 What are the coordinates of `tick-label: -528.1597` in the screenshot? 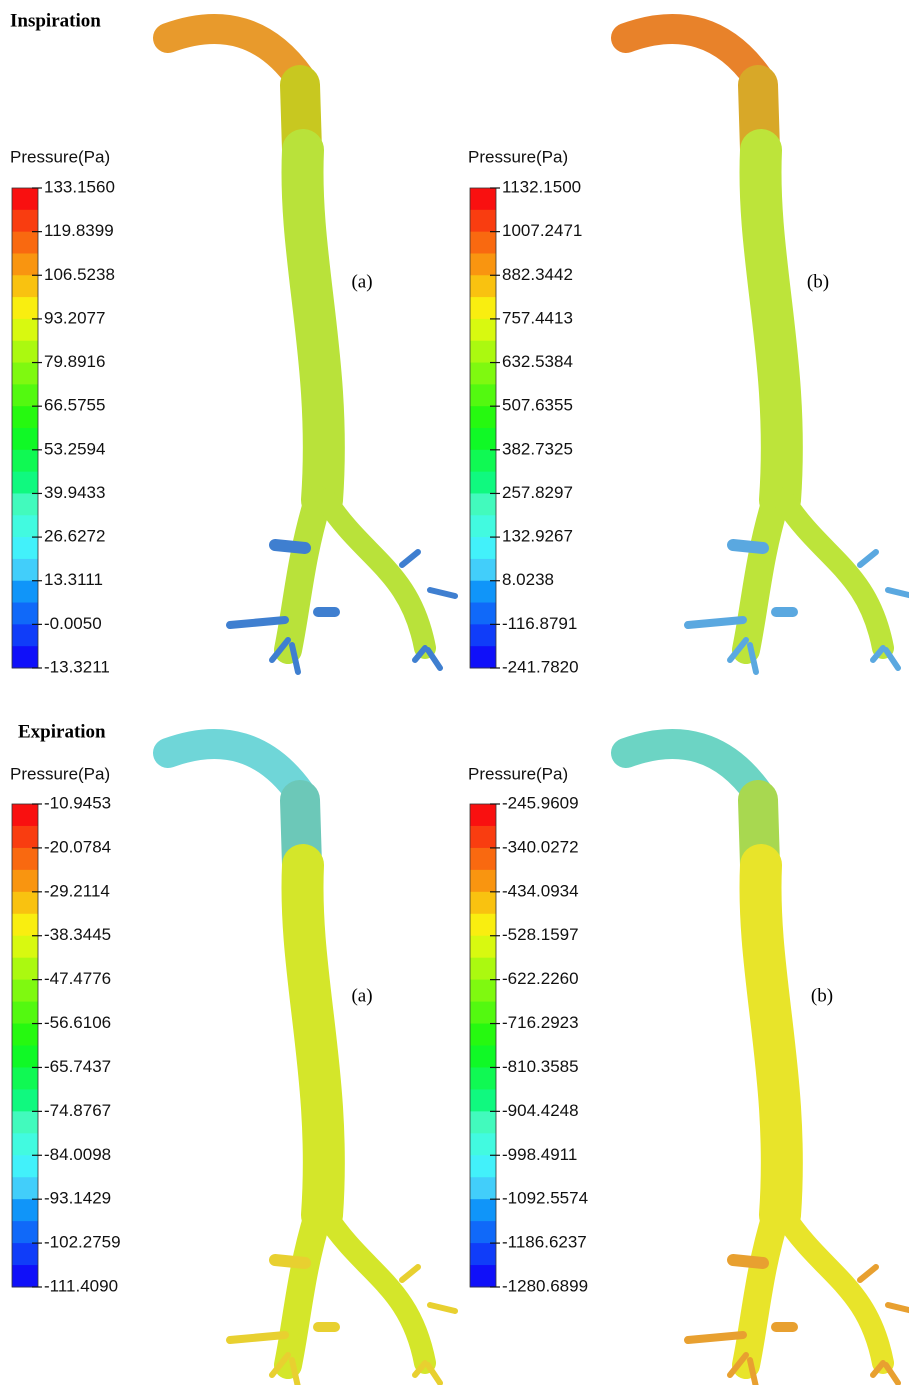 It's located at (540, 934).